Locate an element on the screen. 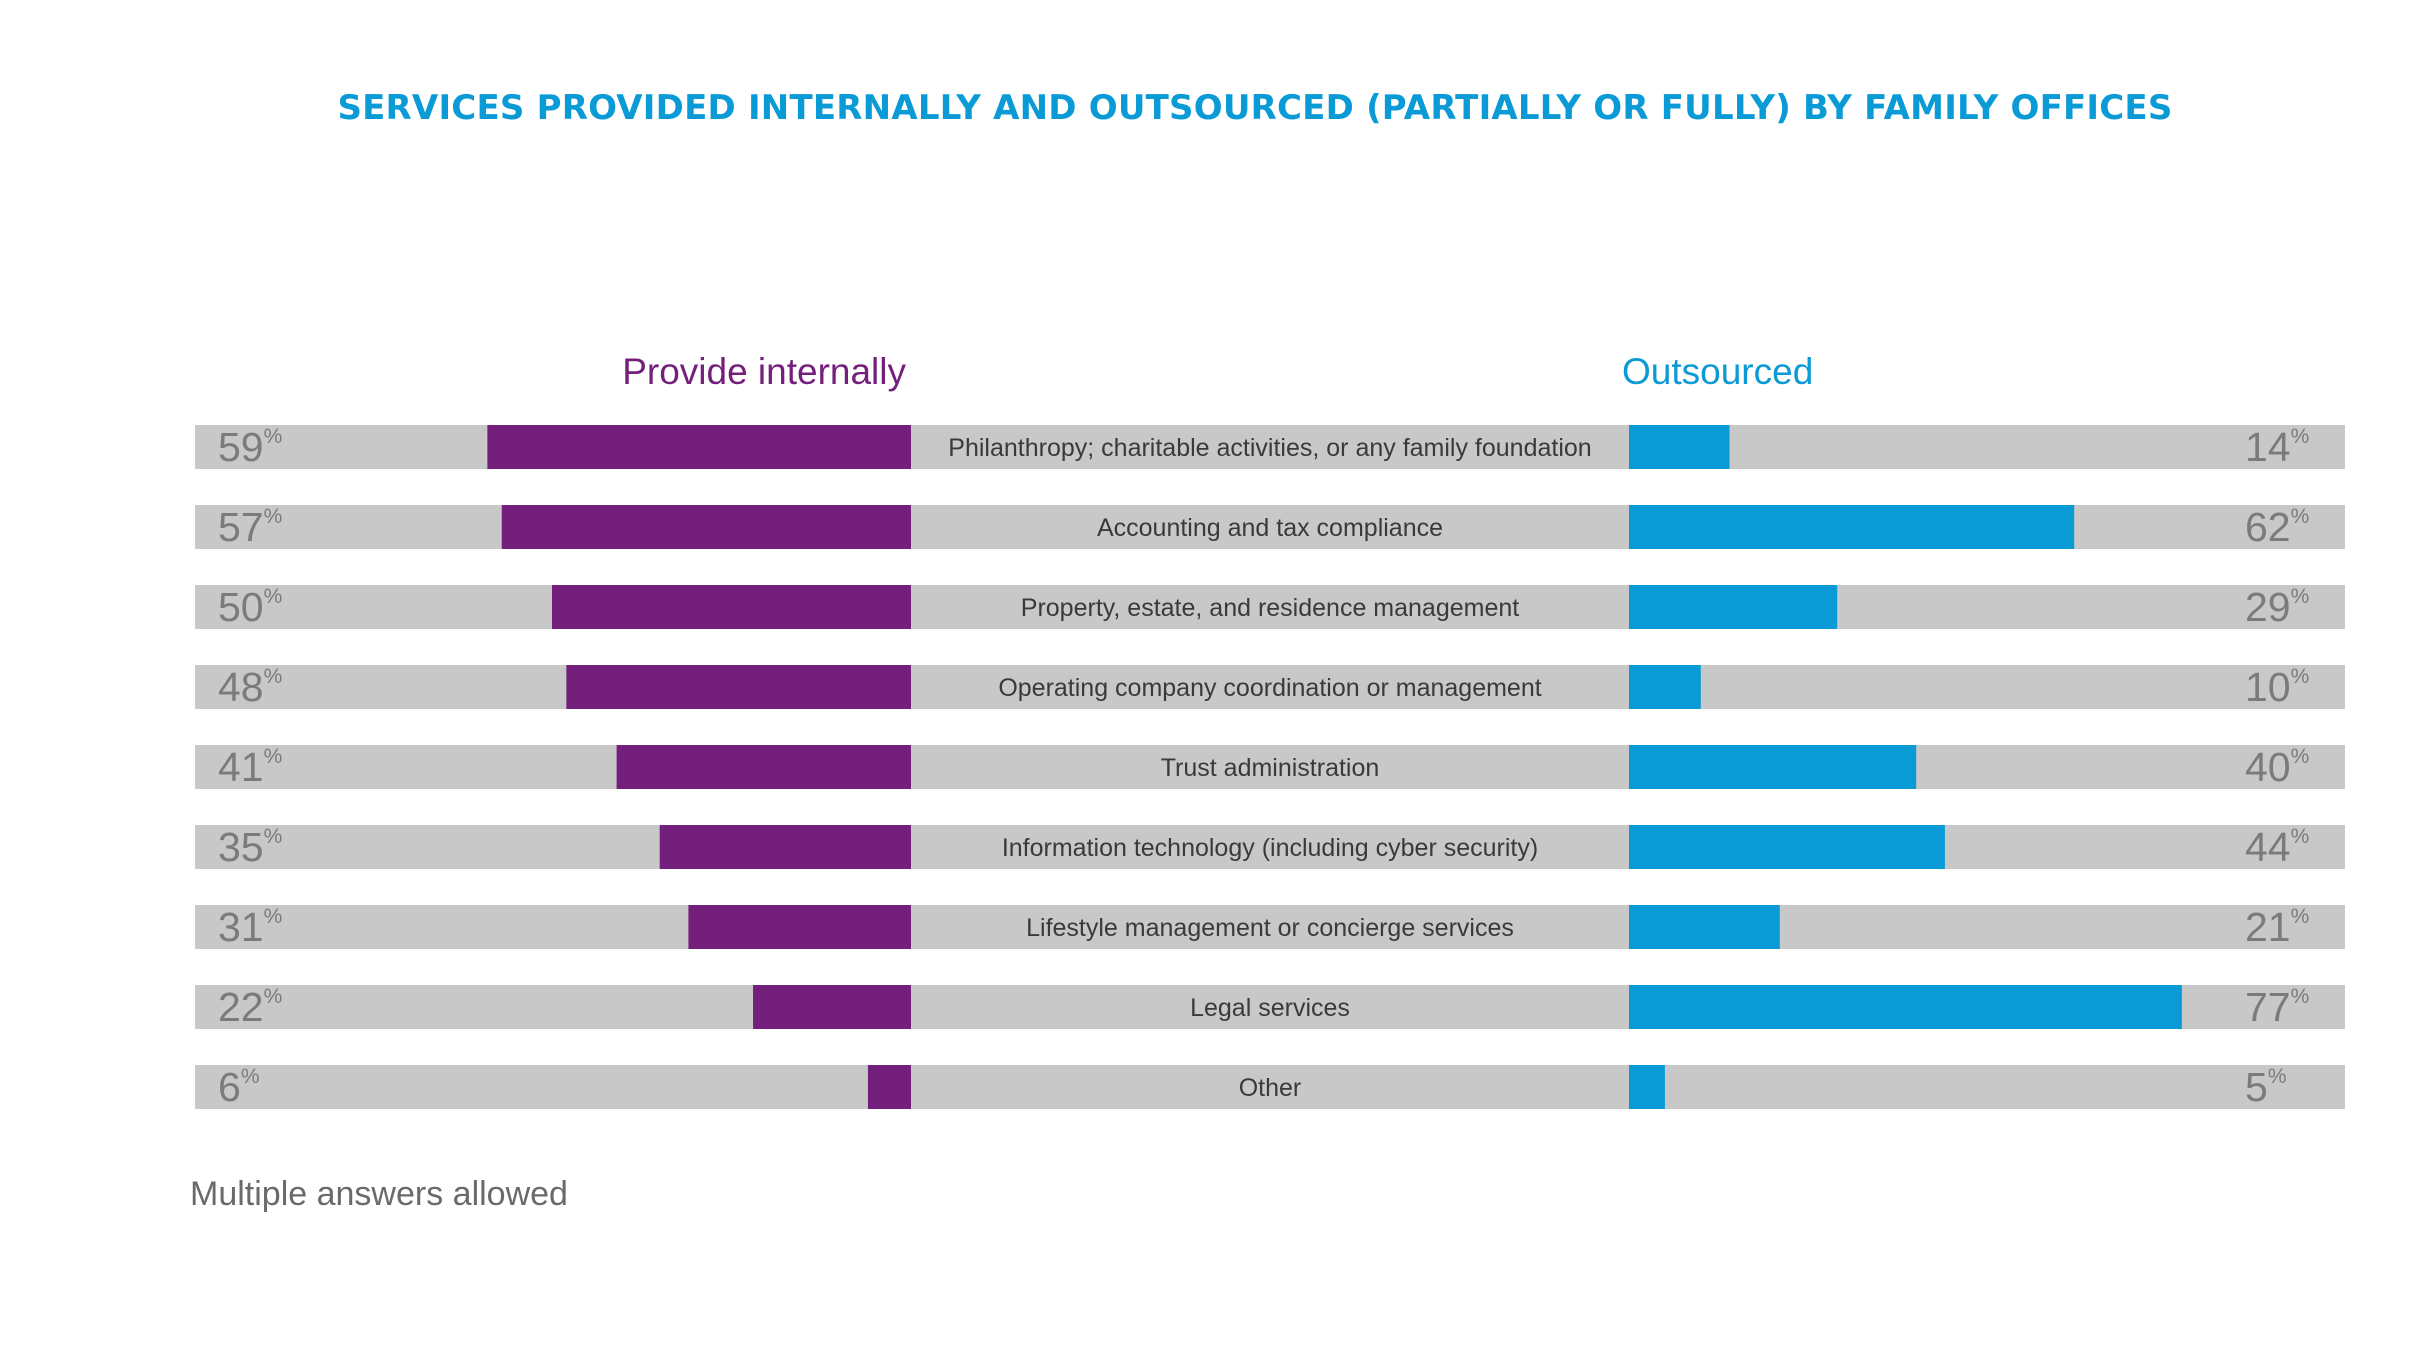 This screenshot has width=2422, height=1369. category-label: Trust administration is located at coordinates (1270, 768).